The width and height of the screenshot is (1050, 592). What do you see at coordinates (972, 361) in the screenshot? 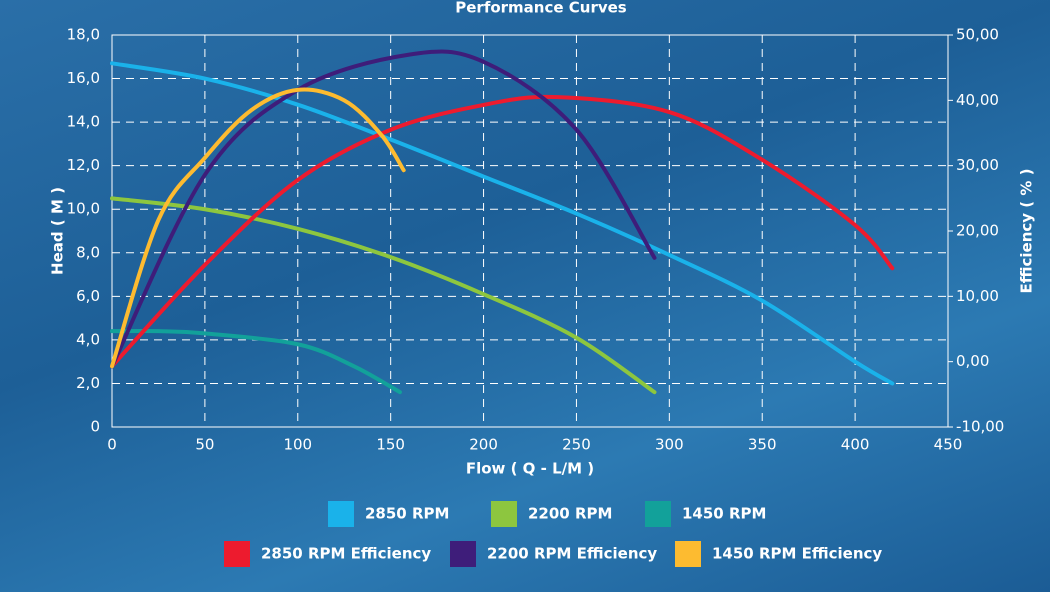
I see `y2-tick-label: 0,00` at bounding box center [972, 361].